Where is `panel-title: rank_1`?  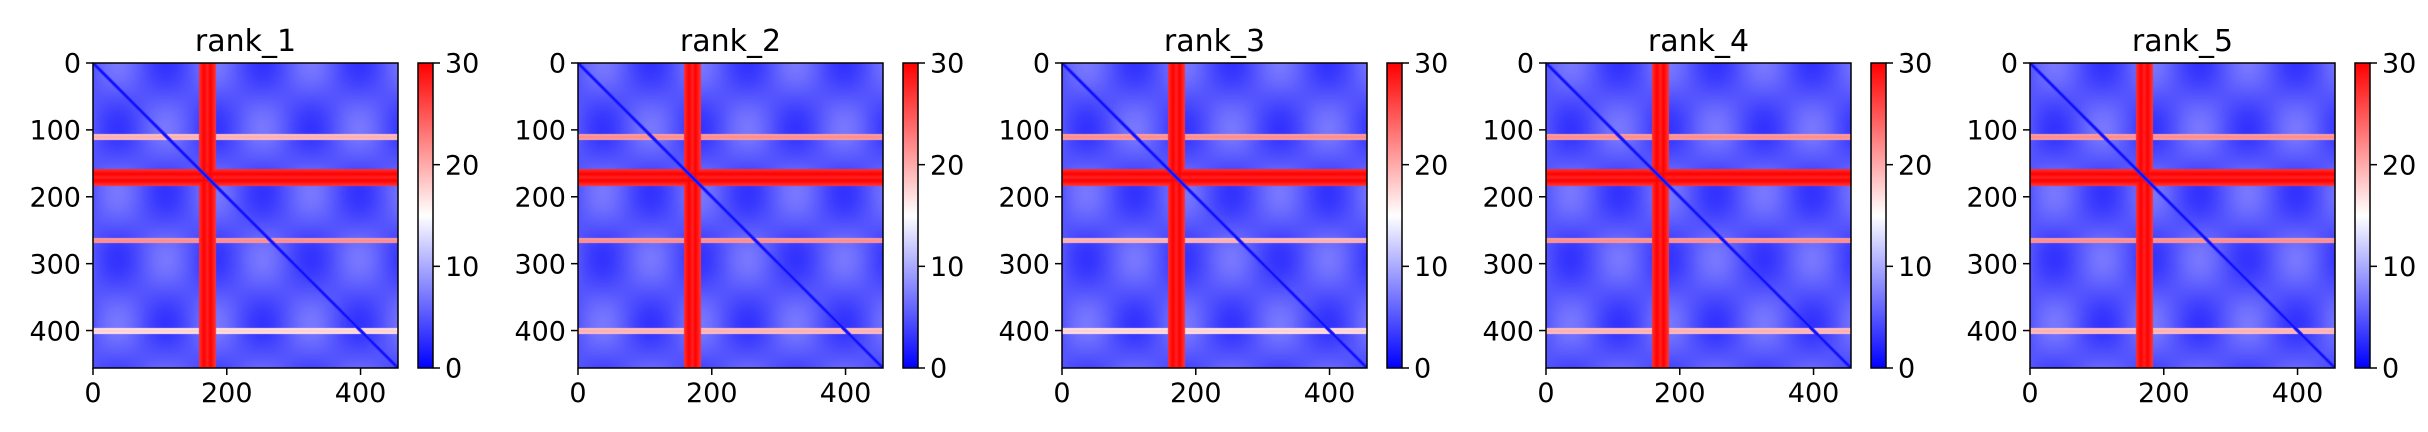
panel-title: rank_1 is located at coordinates (245, 41).